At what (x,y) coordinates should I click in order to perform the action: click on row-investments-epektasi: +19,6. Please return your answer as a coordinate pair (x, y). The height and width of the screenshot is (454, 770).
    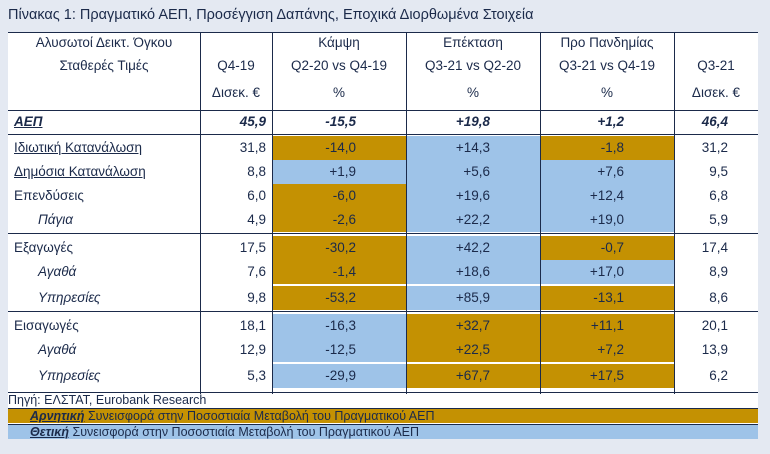
    Looking at the image, I should click on (473, 196).